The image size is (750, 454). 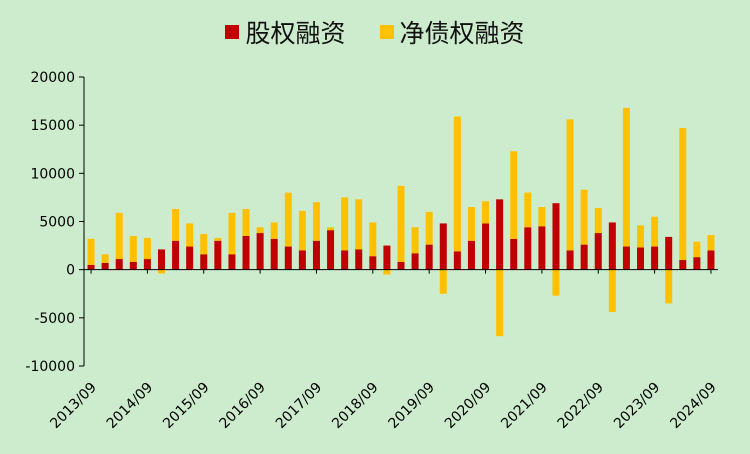 I want to click on legend-item-equity: 股权融资, so click(x=285, y=32).